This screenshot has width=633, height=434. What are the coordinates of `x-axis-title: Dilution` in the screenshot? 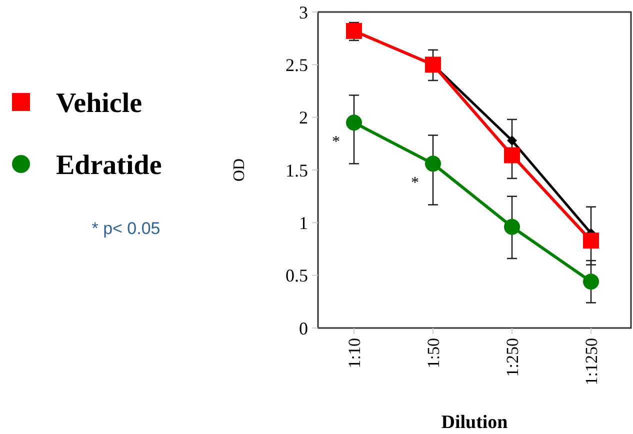 It's located at (474, 422).